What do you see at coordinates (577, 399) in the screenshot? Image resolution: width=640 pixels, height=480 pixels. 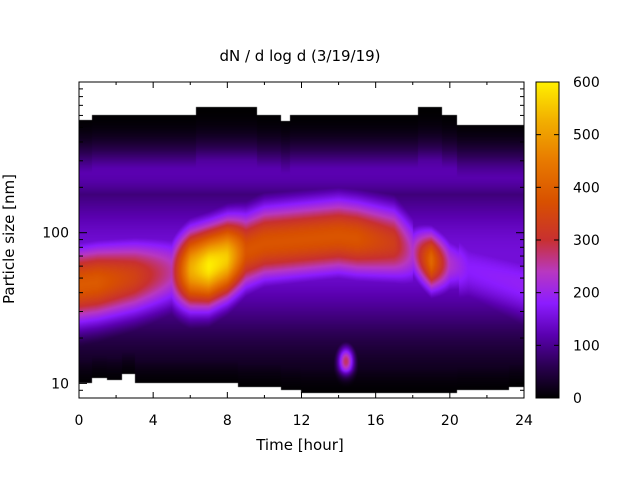 I see `colorbar-tick-label: 0` at bounding box center [577, 399].